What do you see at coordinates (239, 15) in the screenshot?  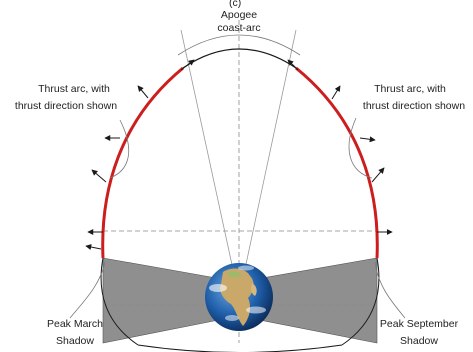 I see `apogee-label: Apogee` at bounding box center [239, 15].